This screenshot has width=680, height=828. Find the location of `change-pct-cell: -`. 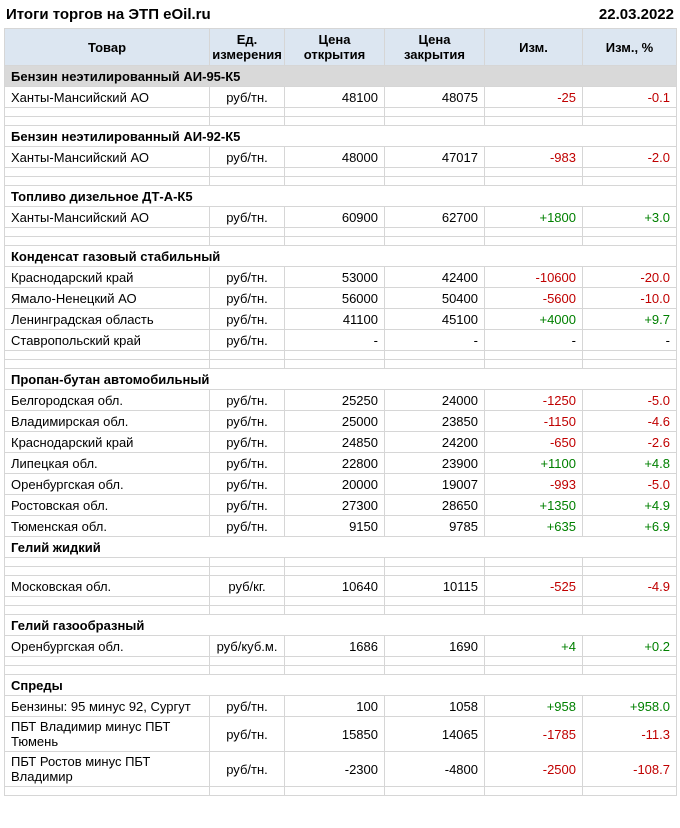

change-pct-cell: - is located at coordinates (629, 340).